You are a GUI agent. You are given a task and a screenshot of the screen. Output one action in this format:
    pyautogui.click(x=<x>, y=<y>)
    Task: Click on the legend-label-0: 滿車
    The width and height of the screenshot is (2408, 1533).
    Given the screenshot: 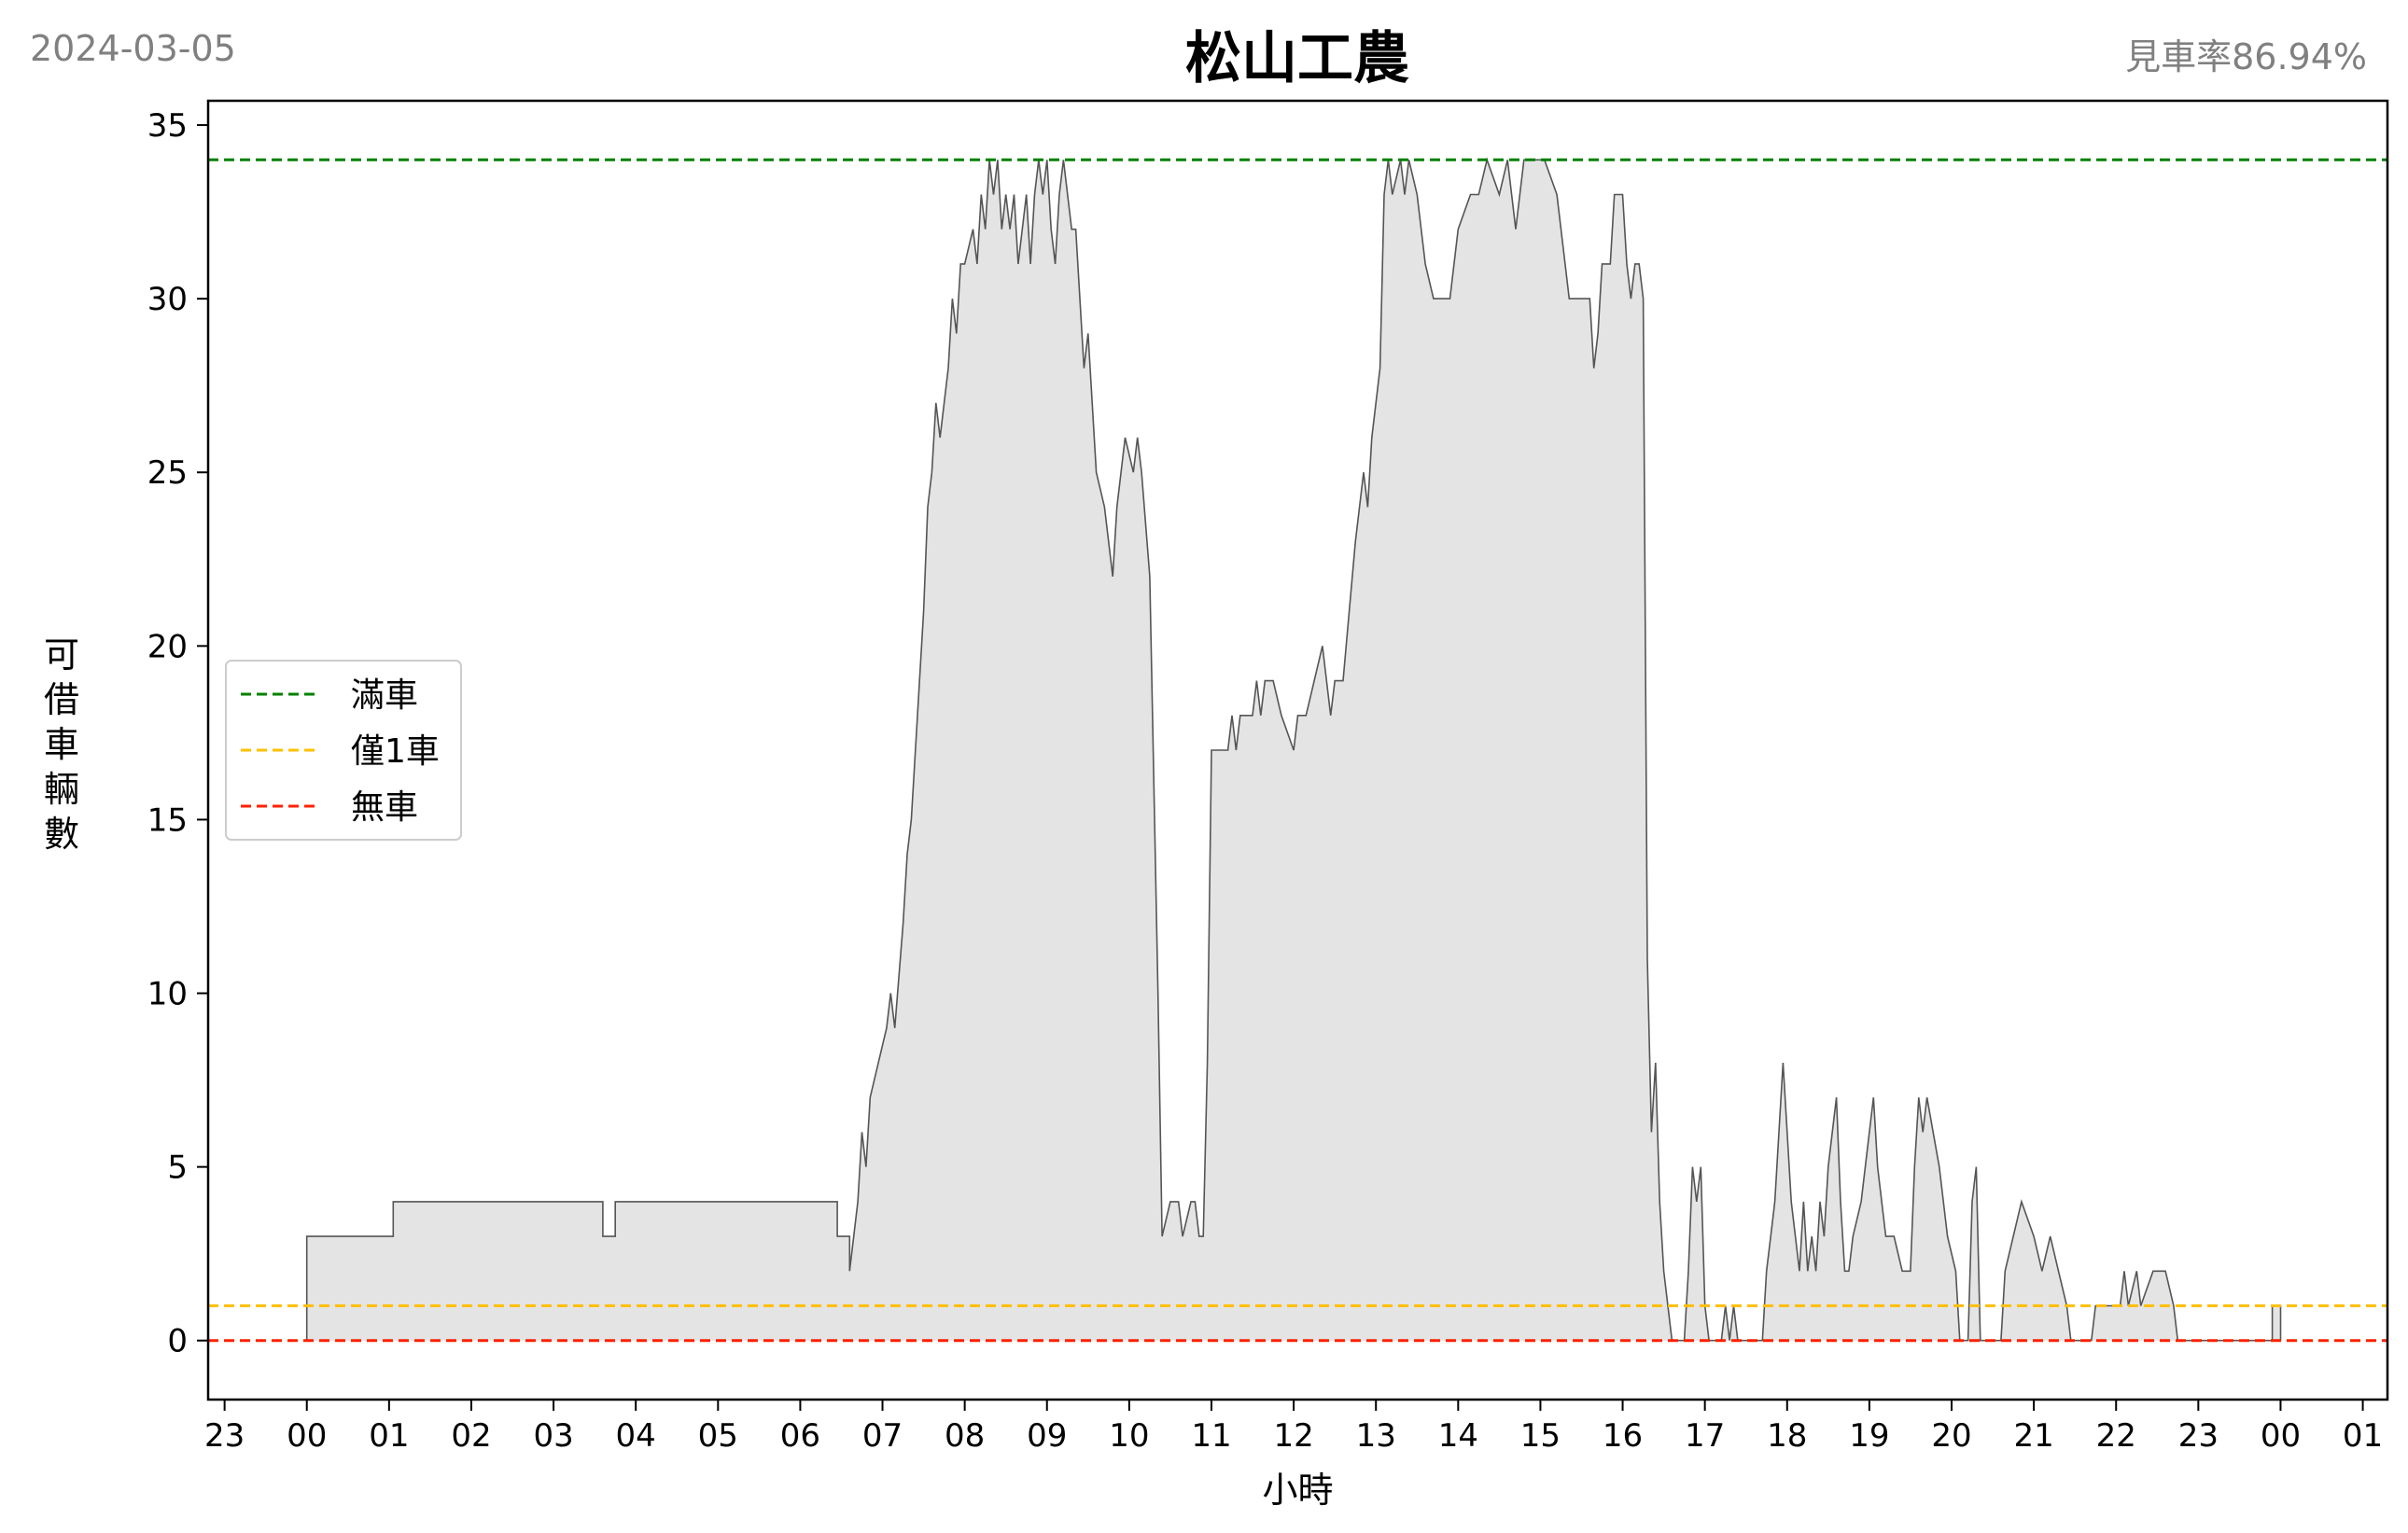 What is the action you would take?
    pyautogui.click(x=384, y=696)
    